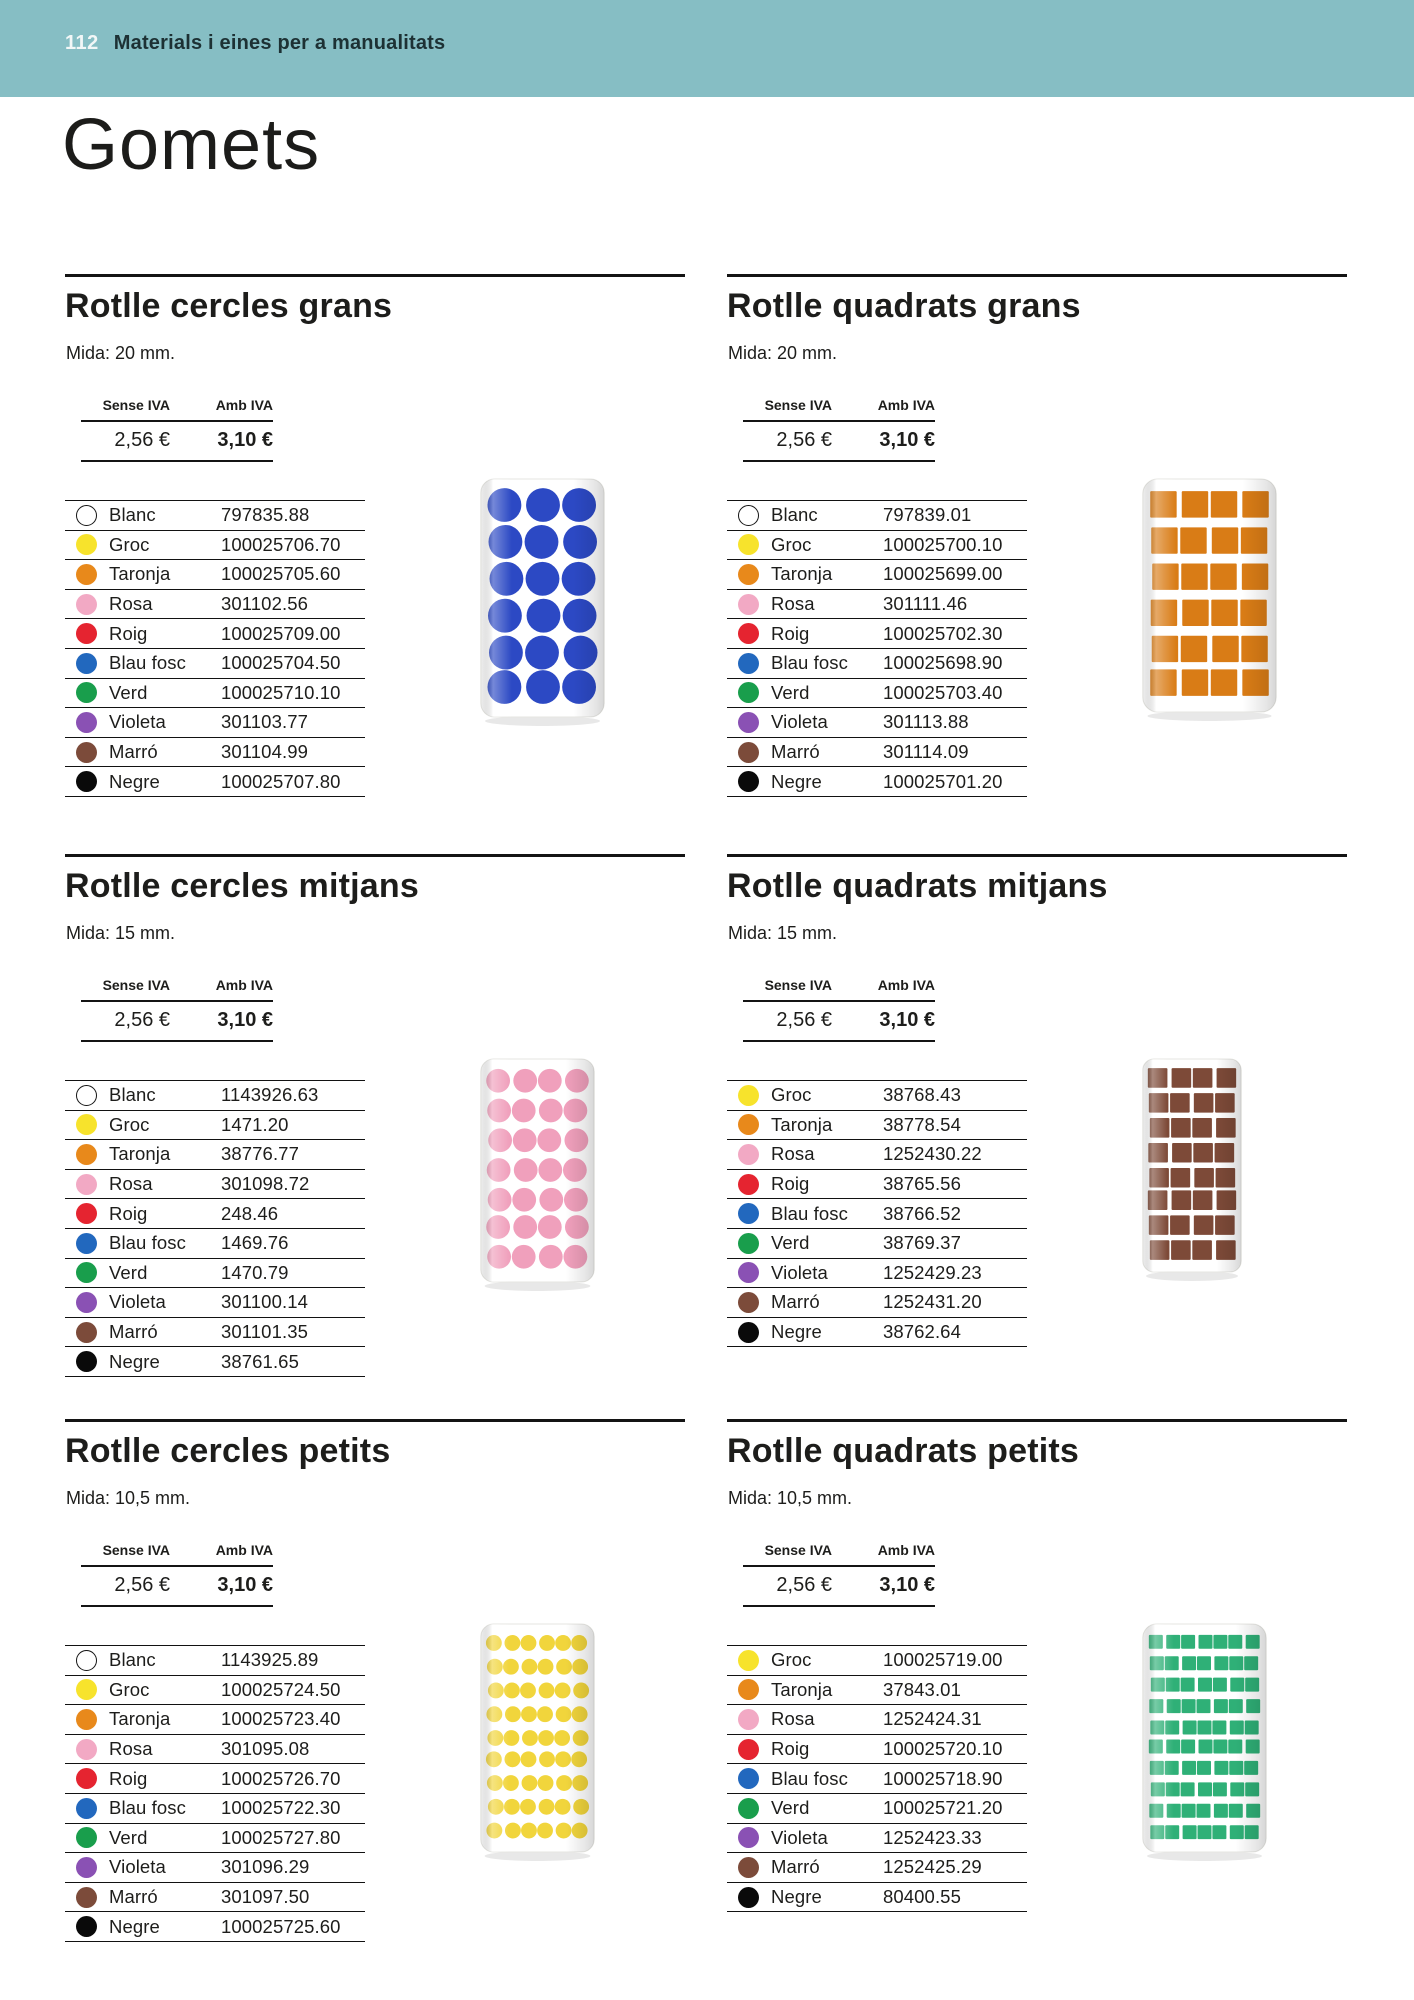 The image size is (1414, 2000). Describe the element at coordinates (922, 1184) in the screenshot. I see `product-code: 38765.56` at that location.